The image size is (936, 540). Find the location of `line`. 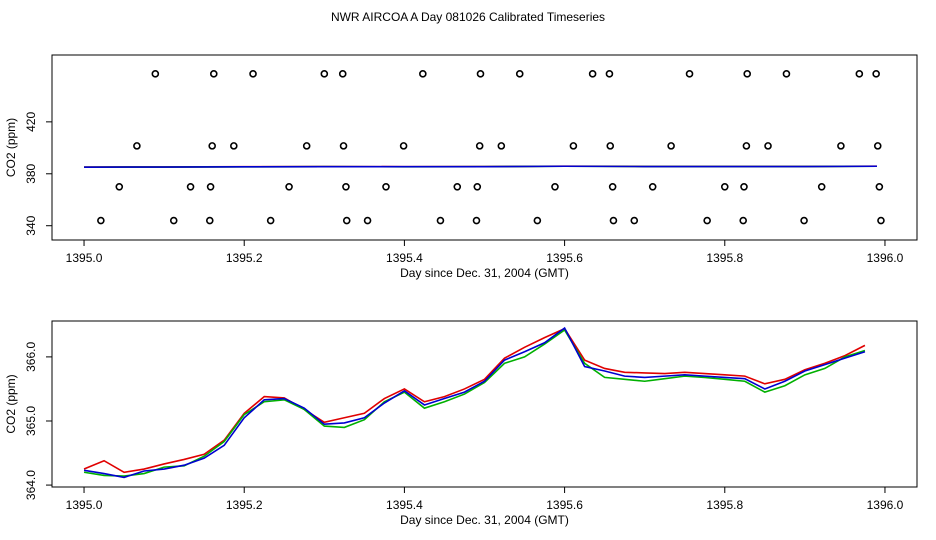

line is located at coordinates (480, 166).